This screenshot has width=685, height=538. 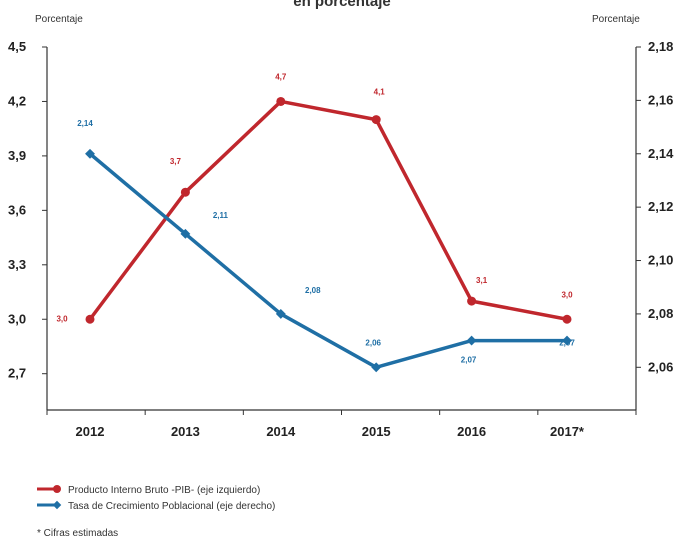 I want to click on left-tick-label: 3,9, so click(x=17, y=155).